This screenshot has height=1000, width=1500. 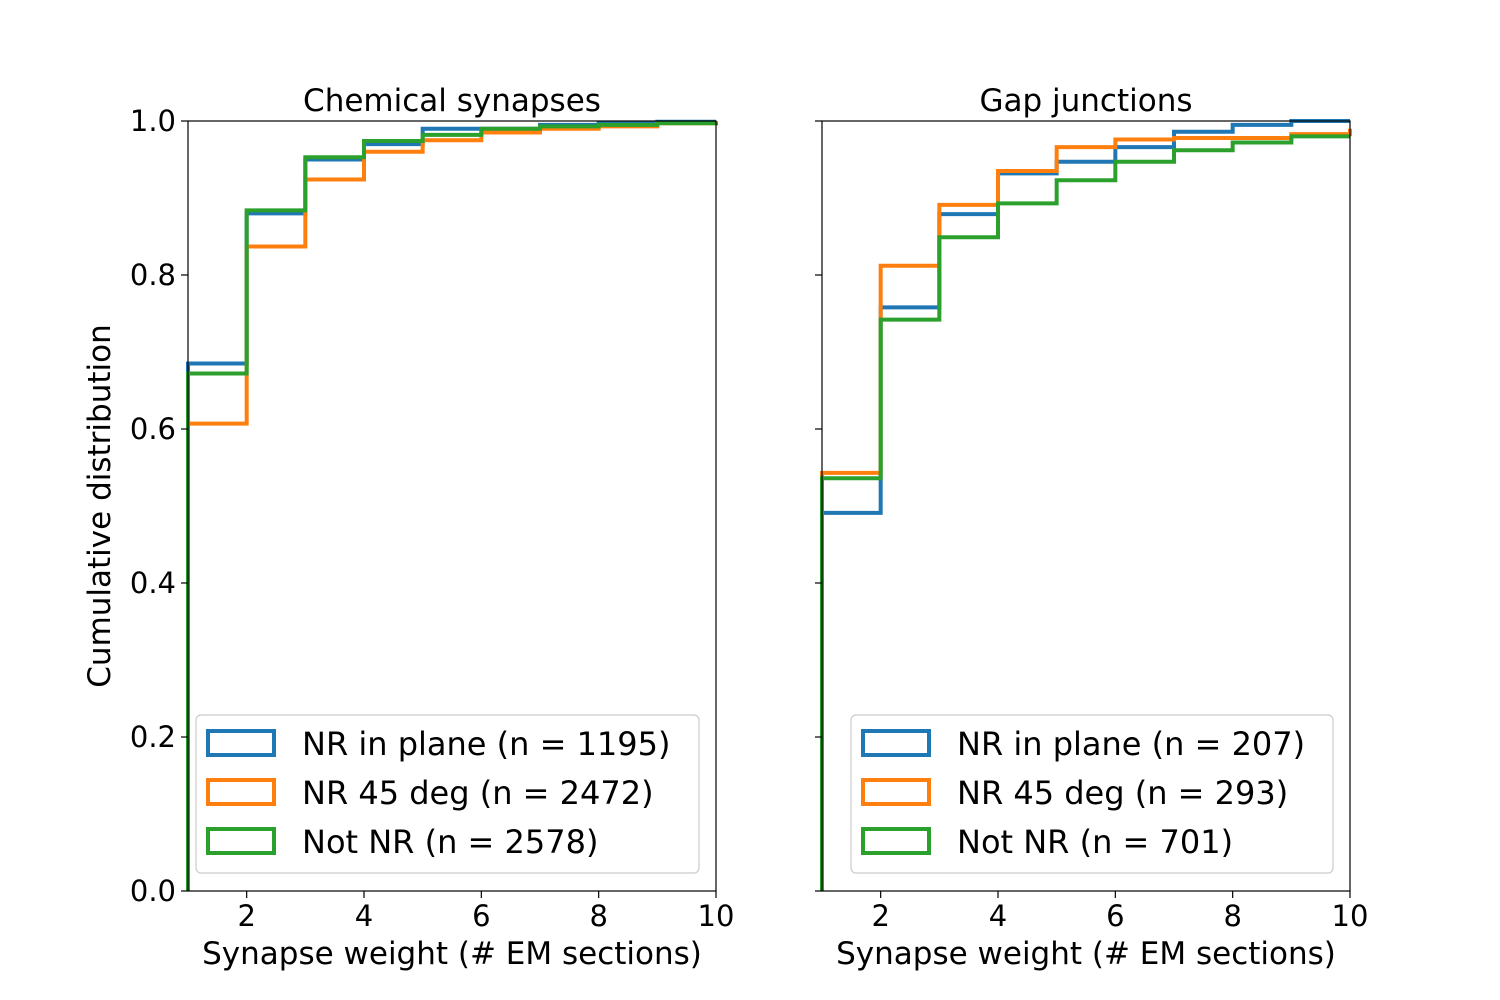 What do you see at coordinates (153, 737) in the screenshot?
I see `y-tick-label: 0.2` at bounding box center [153, 737].